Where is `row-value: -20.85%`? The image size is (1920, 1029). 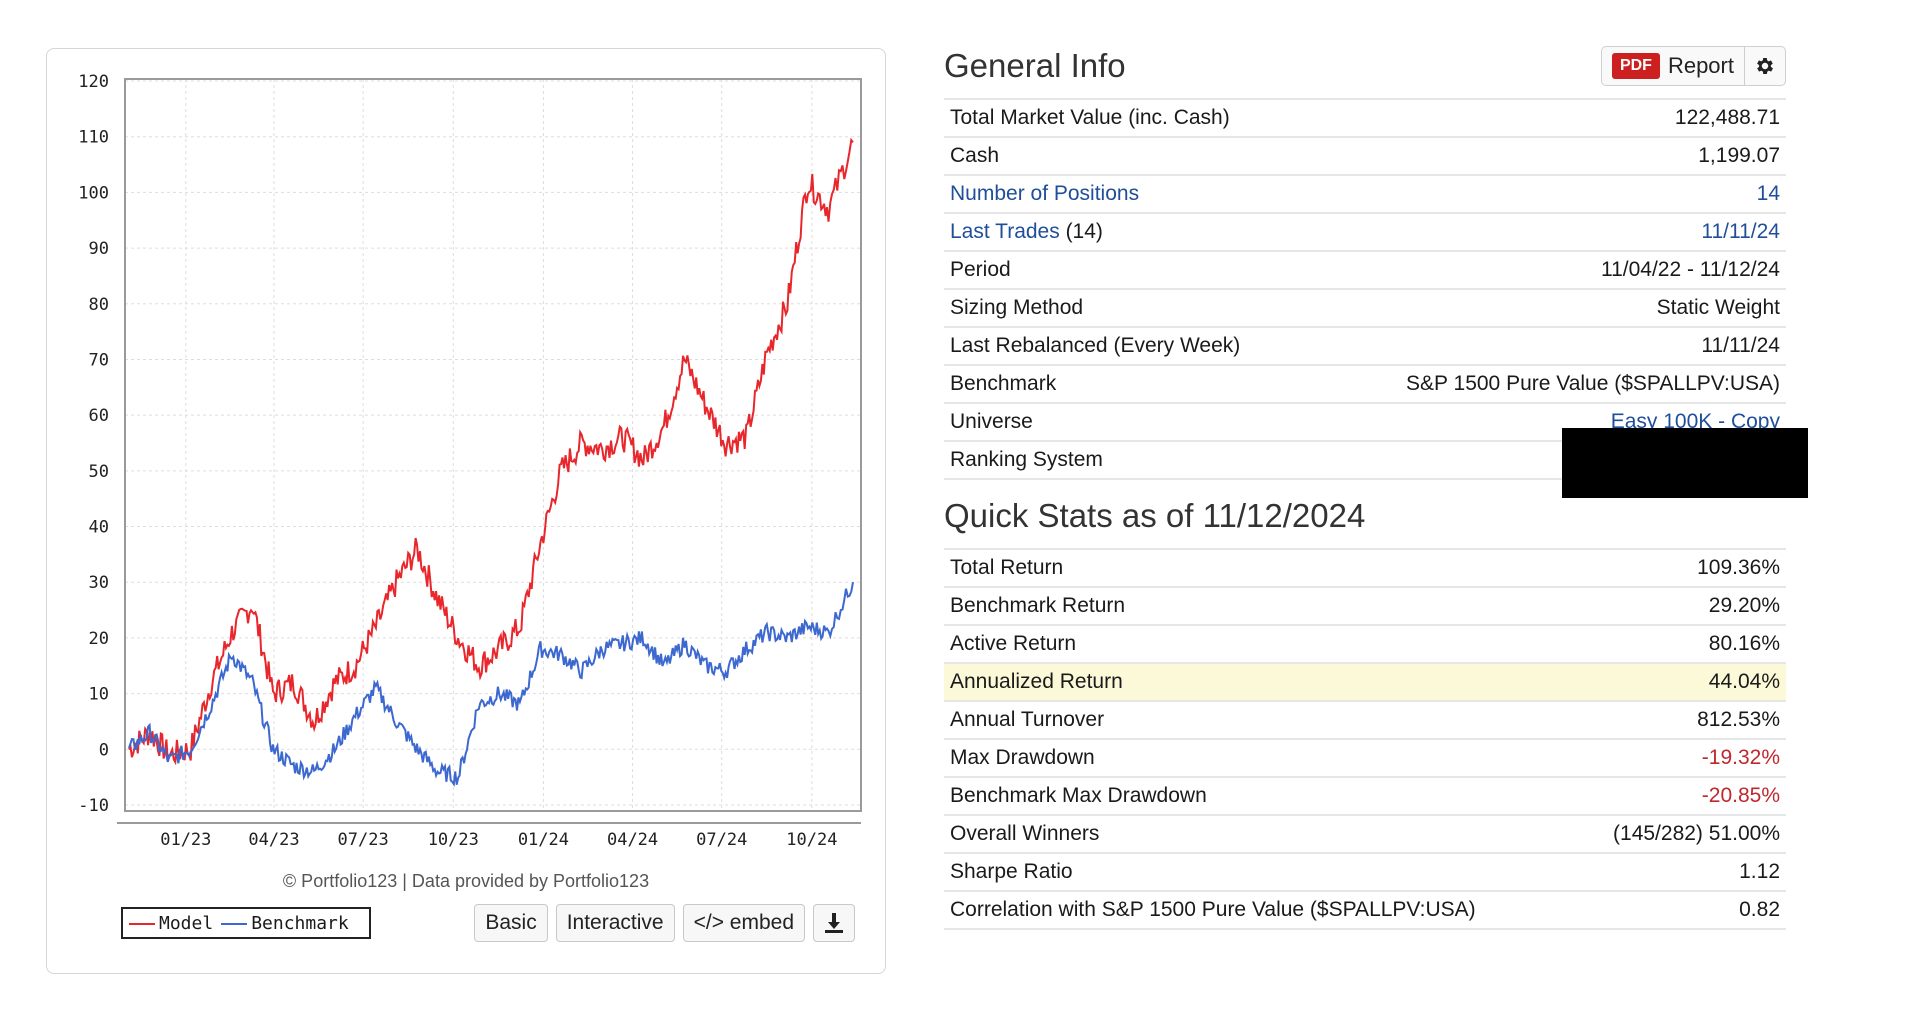
row-value: -20.85% is located at coordinates (1680, 795).